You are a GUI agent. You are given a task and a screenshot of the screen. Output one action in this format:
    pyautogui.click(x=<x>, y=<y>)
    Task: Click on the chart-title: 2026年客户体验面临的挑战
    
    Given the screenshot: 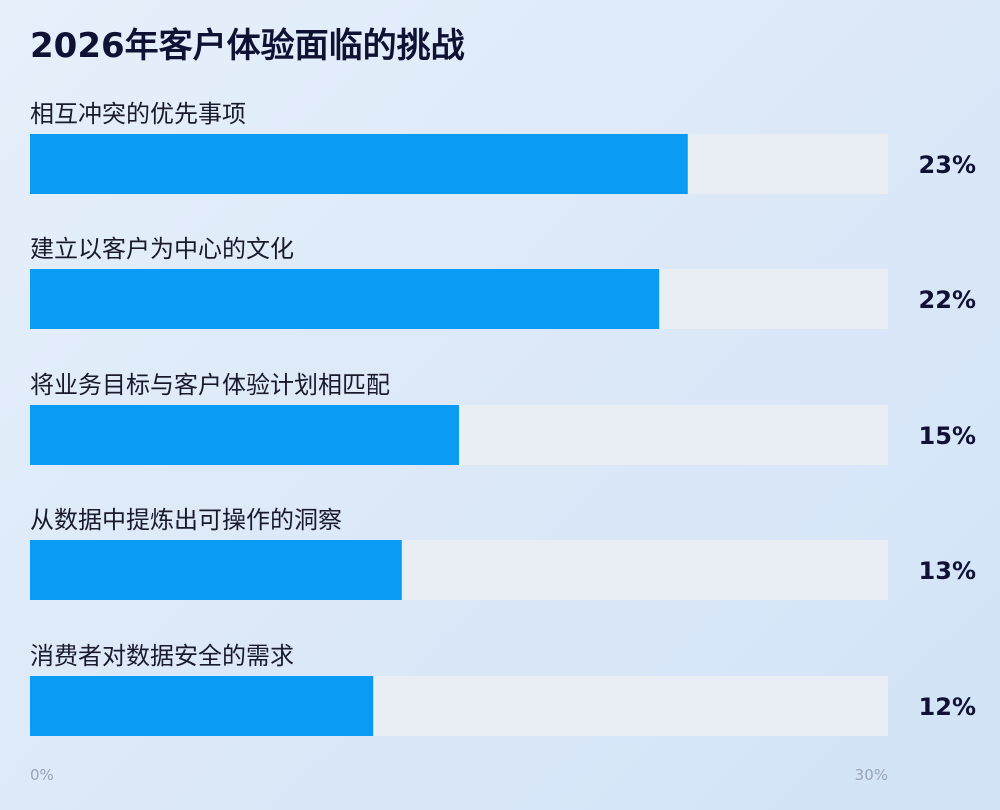 What is the action you would take?
    pyautogui.click(x=247, y=46)
    